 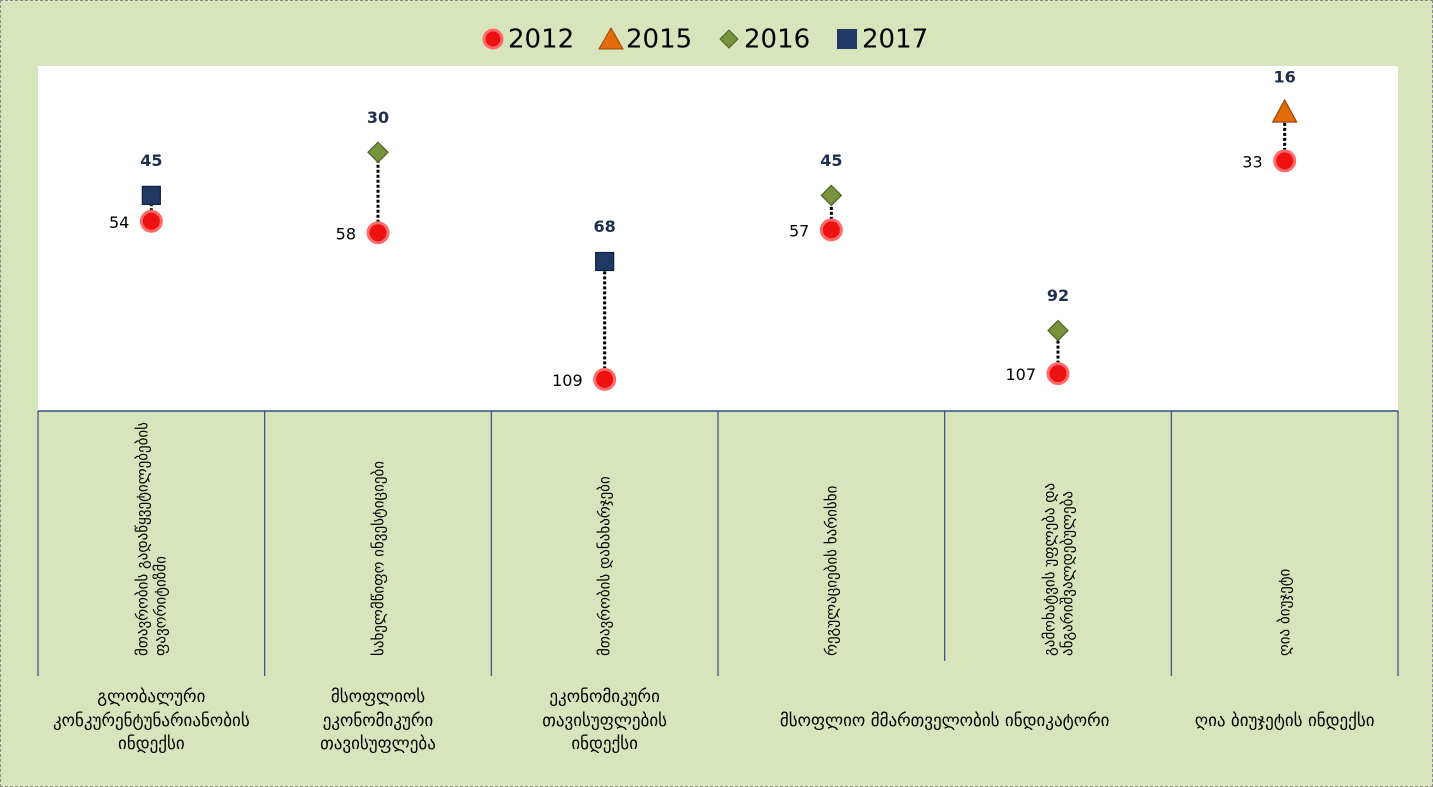 What do you see at coordinates (1284, 110) in the screenshot?
I see `marker-triangle` at bounding box center [1284, 110].